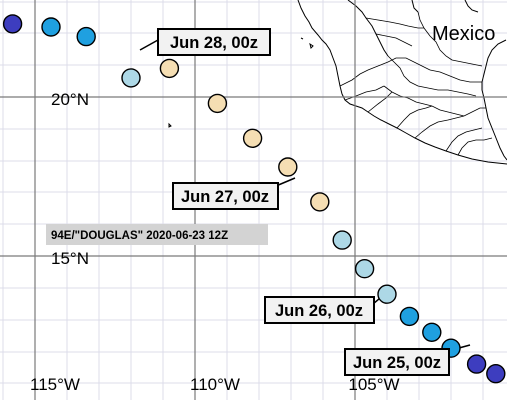 The width and height of the screenshot is (507, 400). I want to click on date-label-jun-26: Jun 26, 00z, so click(319, 311).